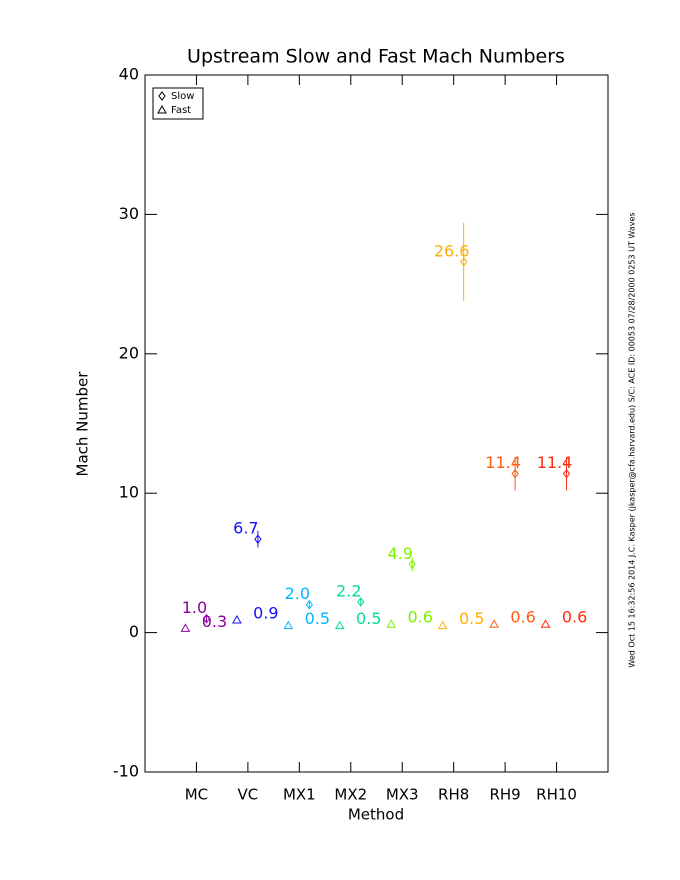  Describe the element at coordinates (248, 795) in the screenshot. I see `x-tick-label: VC` at that location.